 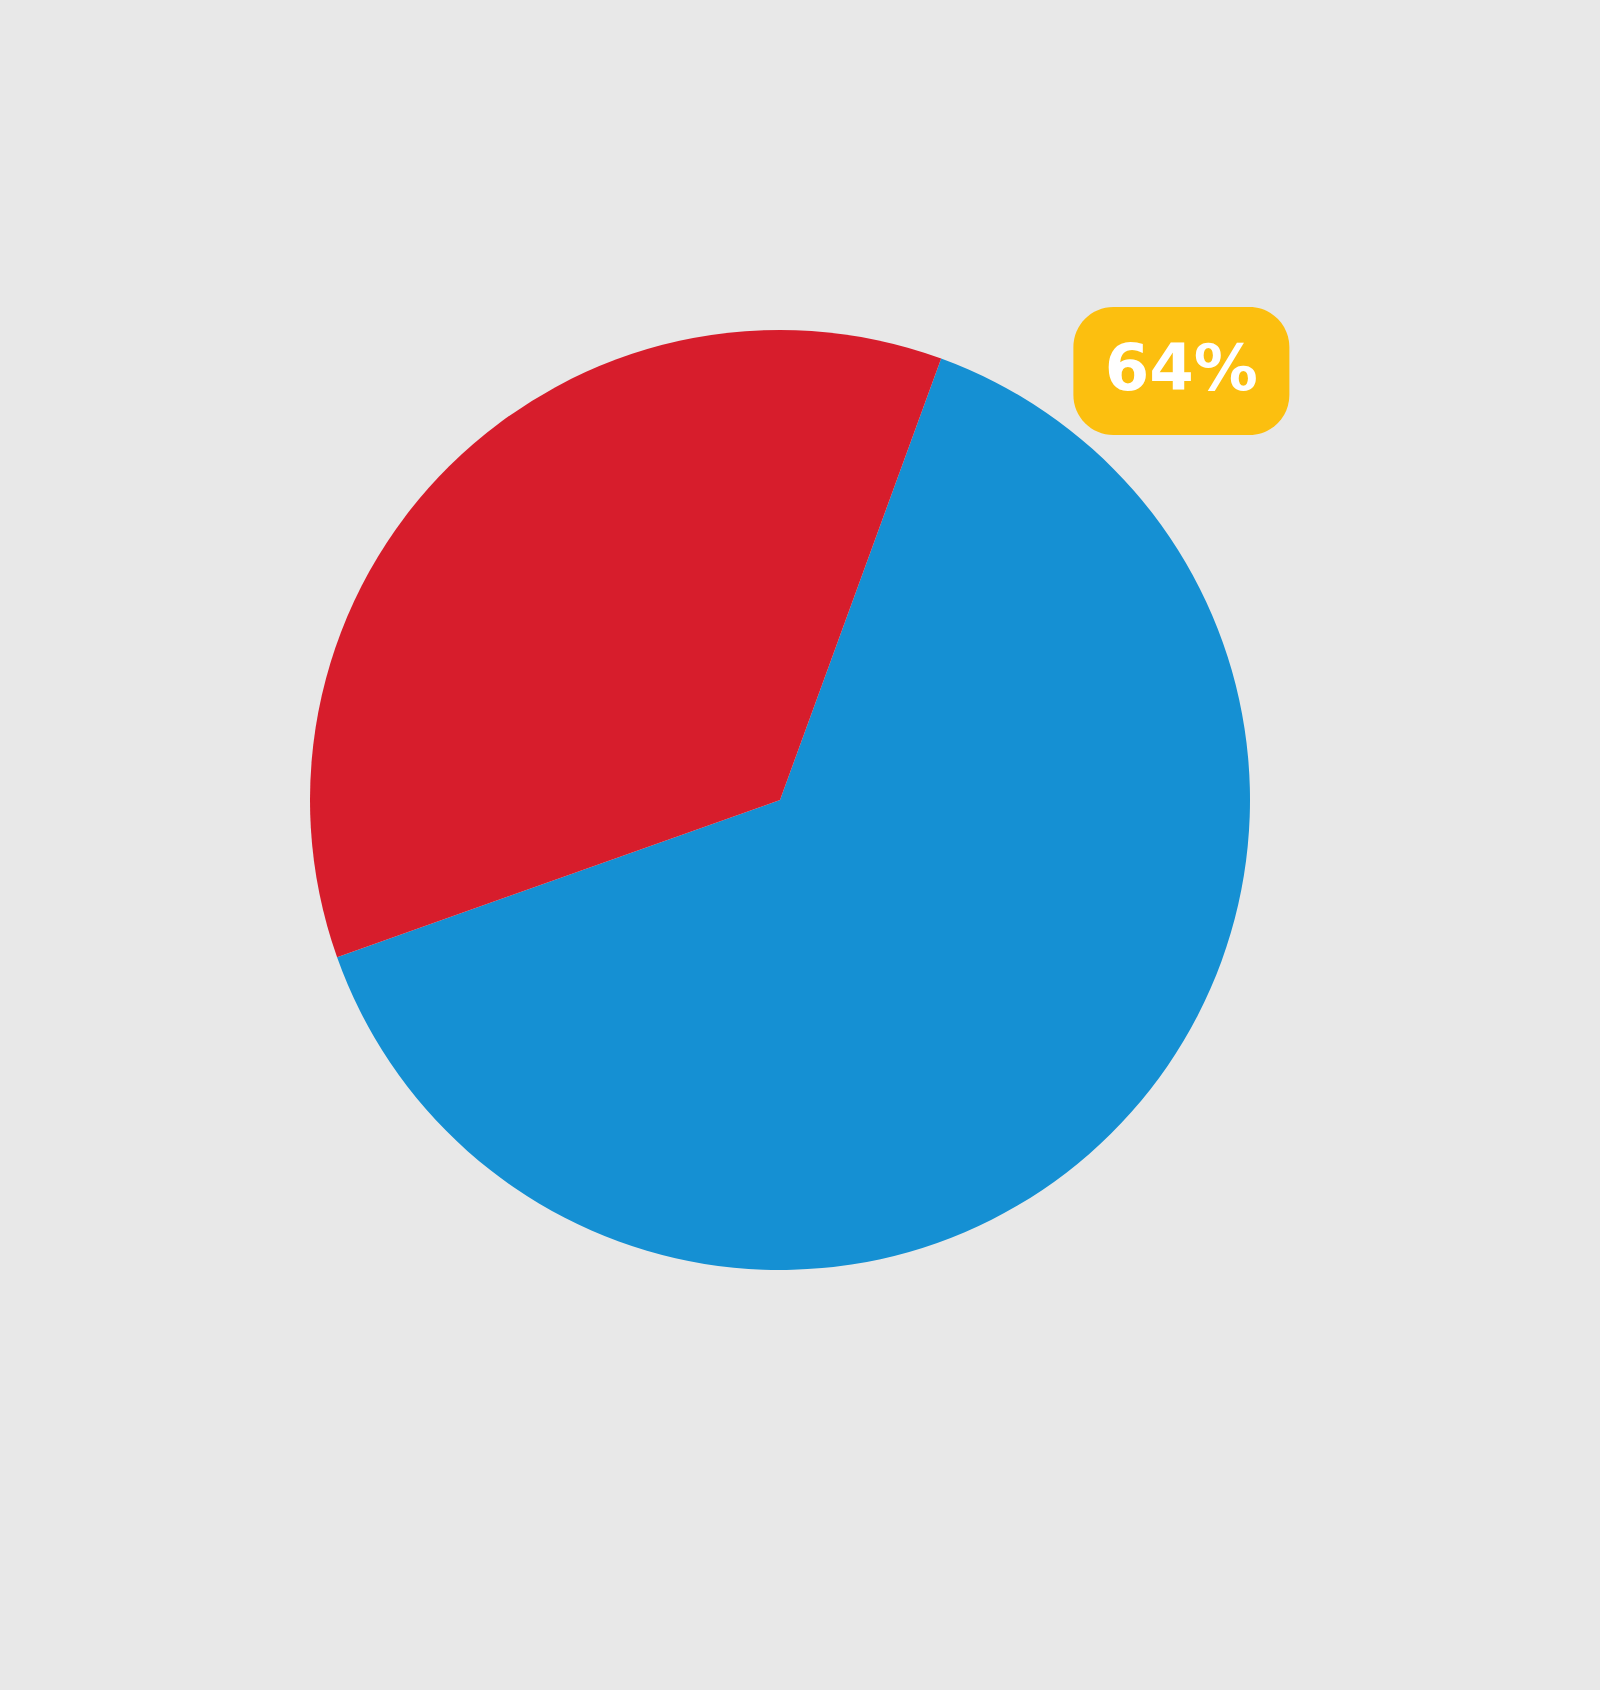 What do you see at coordinates (626, 644) in the screenshot?
I see `pie-slice` at bounding box center [626, 644].